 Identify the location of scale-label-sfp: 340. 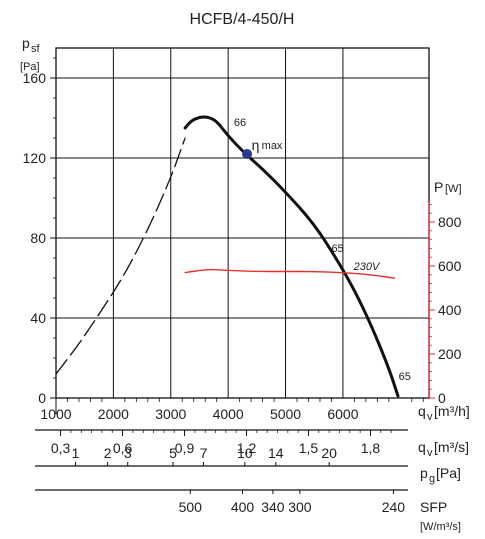
(273, 507).